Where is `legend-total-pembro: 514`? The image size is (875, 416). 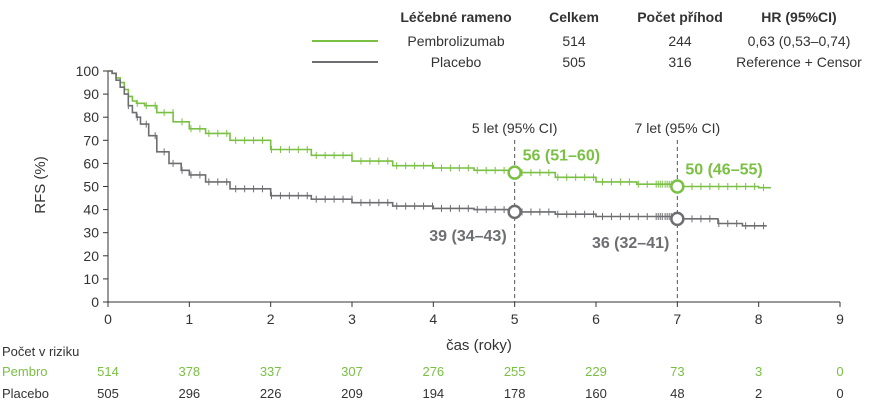 legend-total-pembro: 514 is located at coordinates (574, 41).